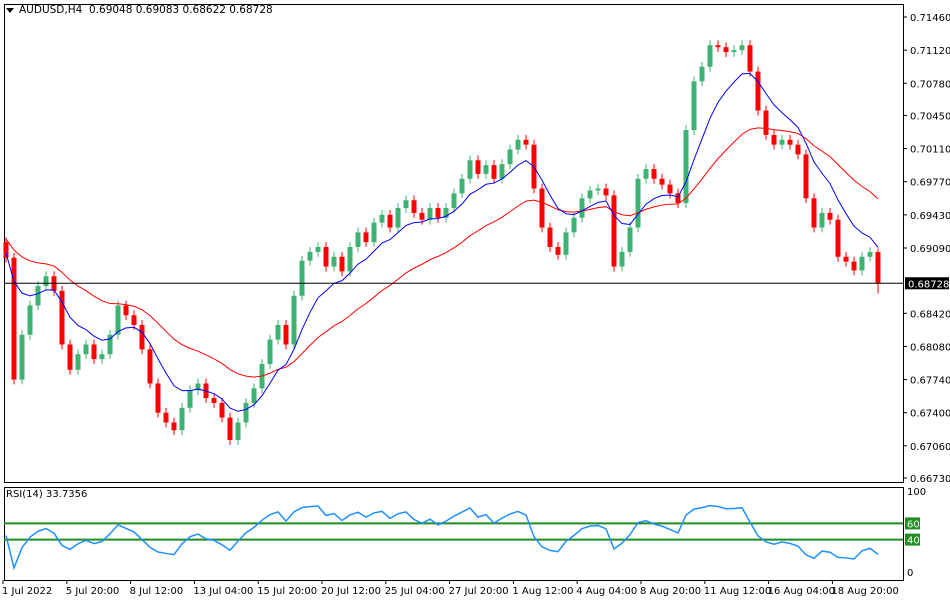 The width and height of the screenshot is (950, 600). I want to click on price-tick-label: 0.71460, so click(930, 18).